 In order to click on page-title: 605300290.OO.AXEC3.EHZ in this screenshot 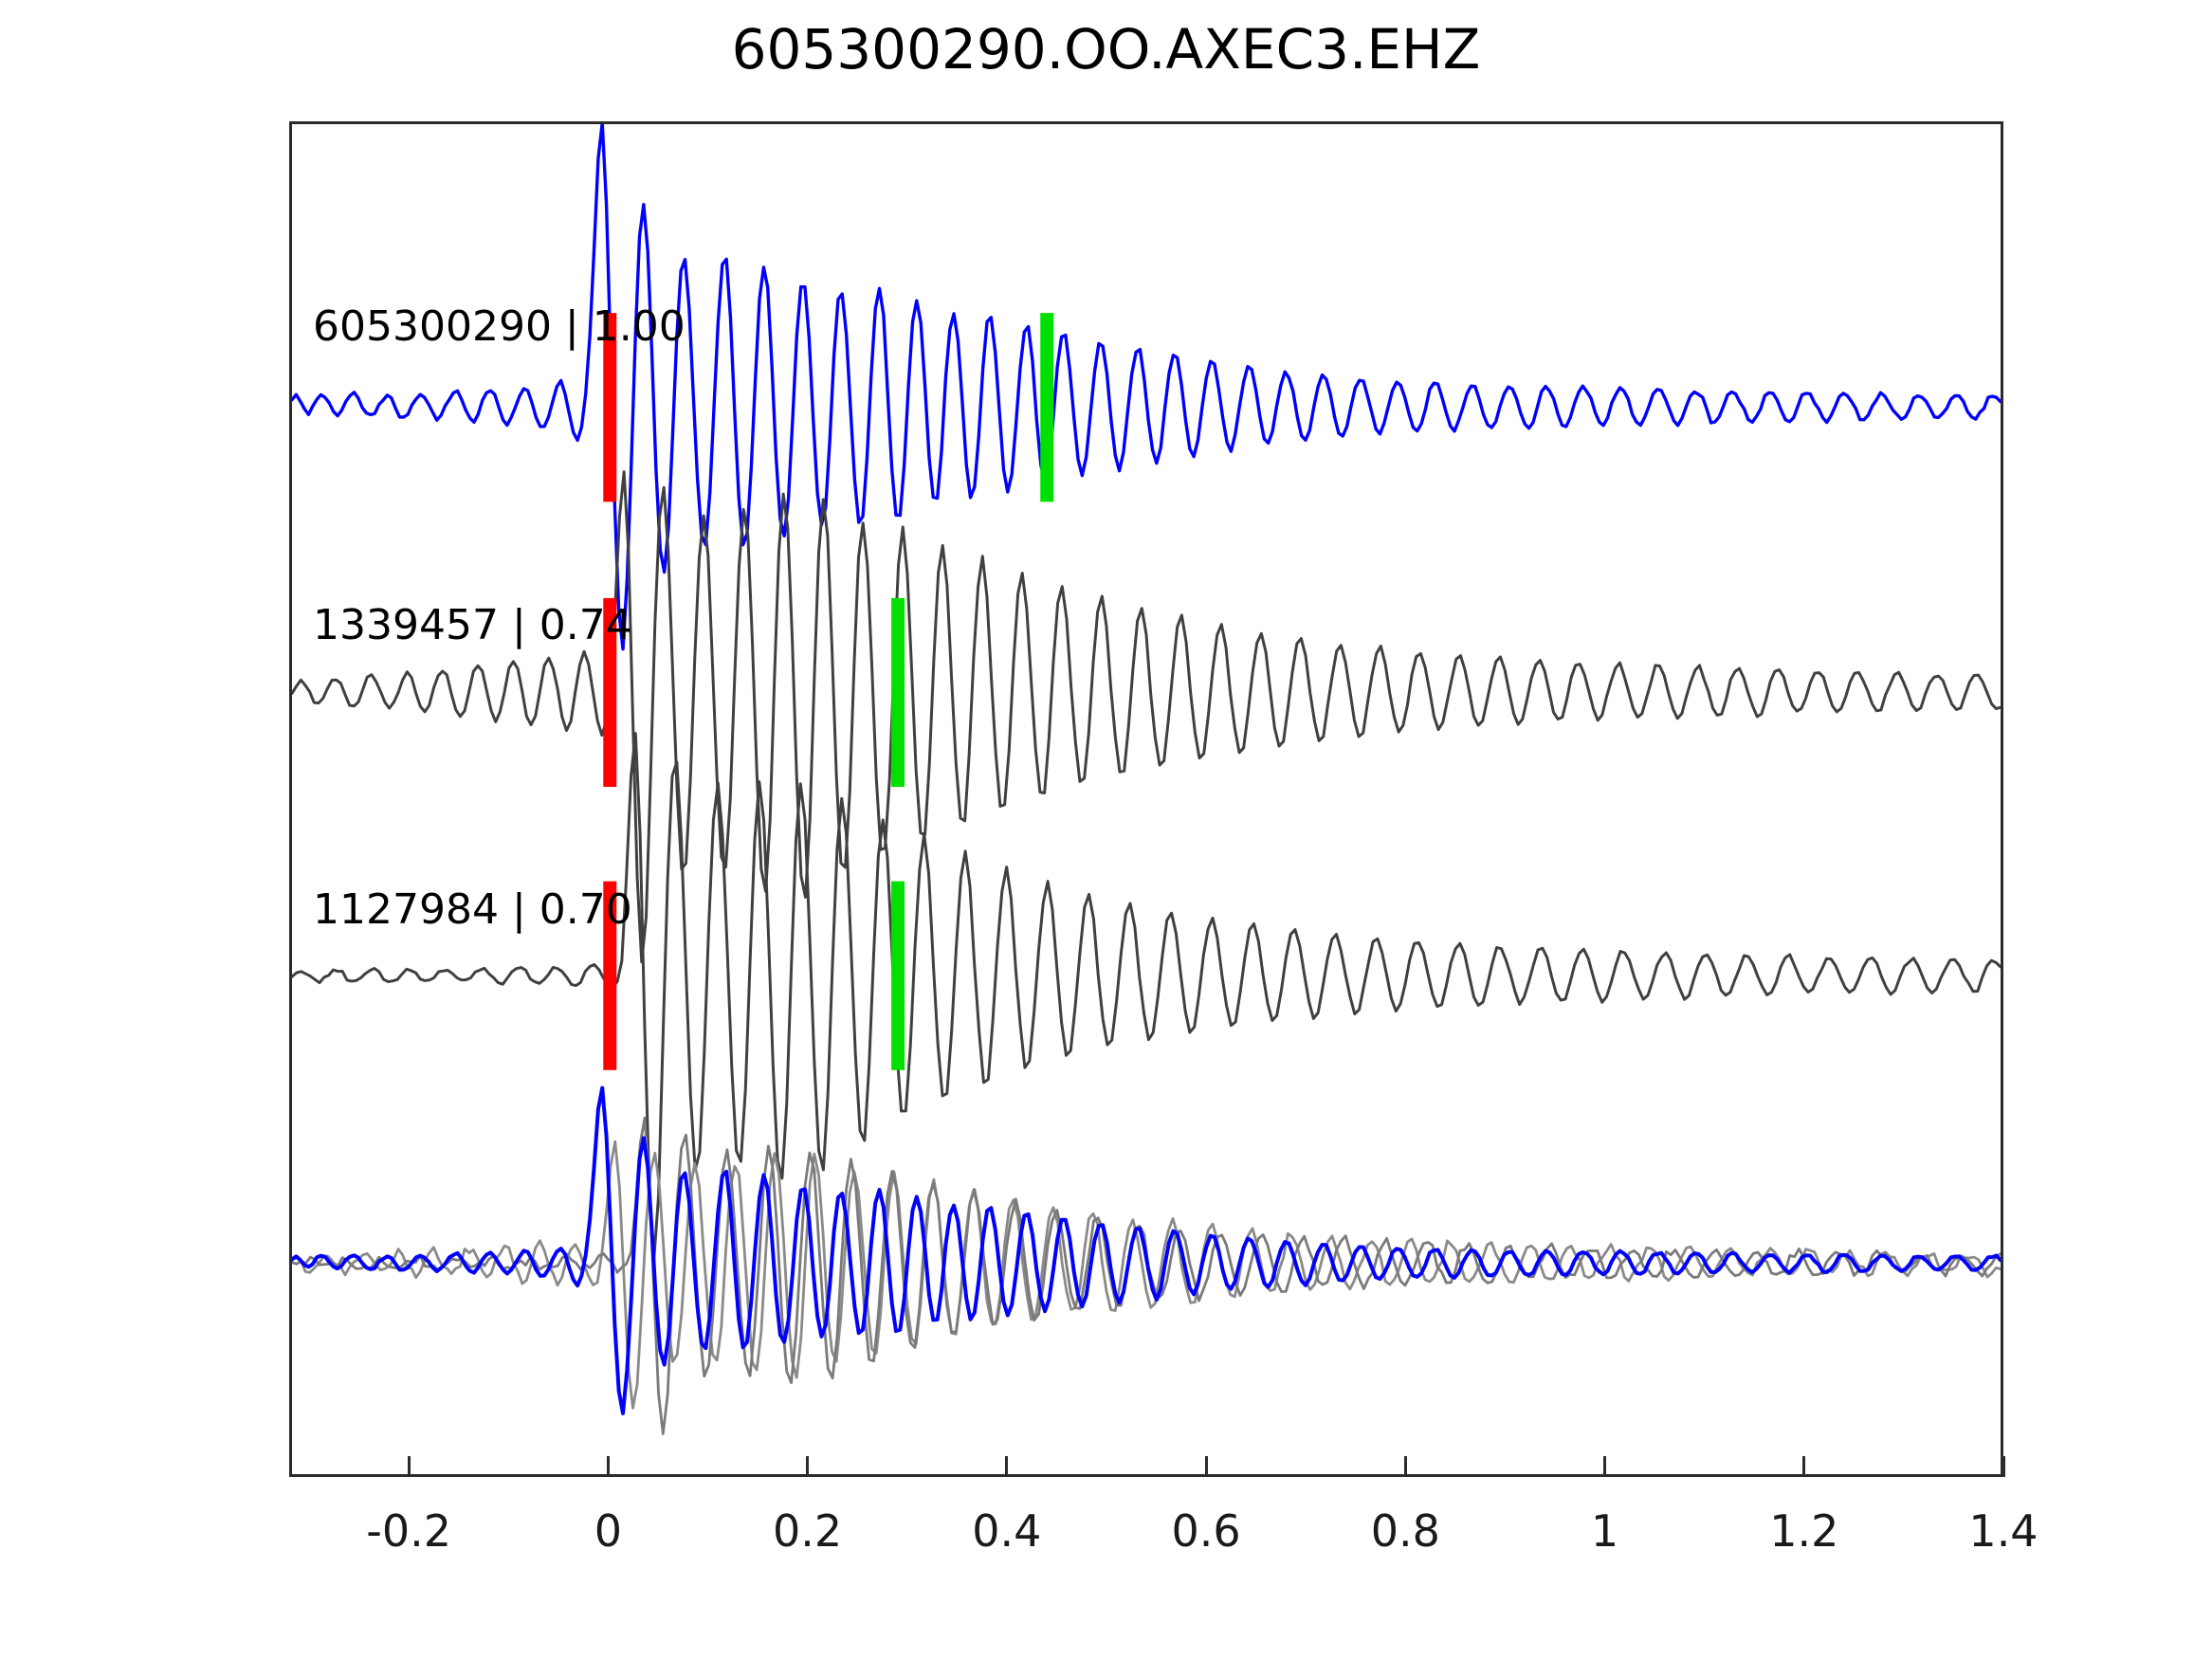, I will do `click(1106, 49)`.